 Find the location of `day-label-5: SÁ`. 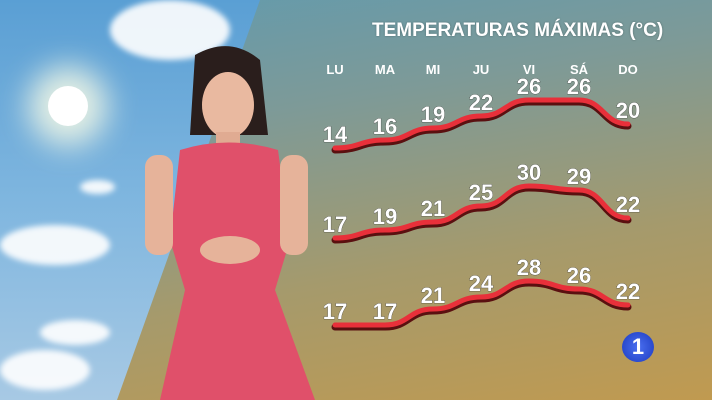

day-label-5: SÁ is located at coordinates (579, 69).